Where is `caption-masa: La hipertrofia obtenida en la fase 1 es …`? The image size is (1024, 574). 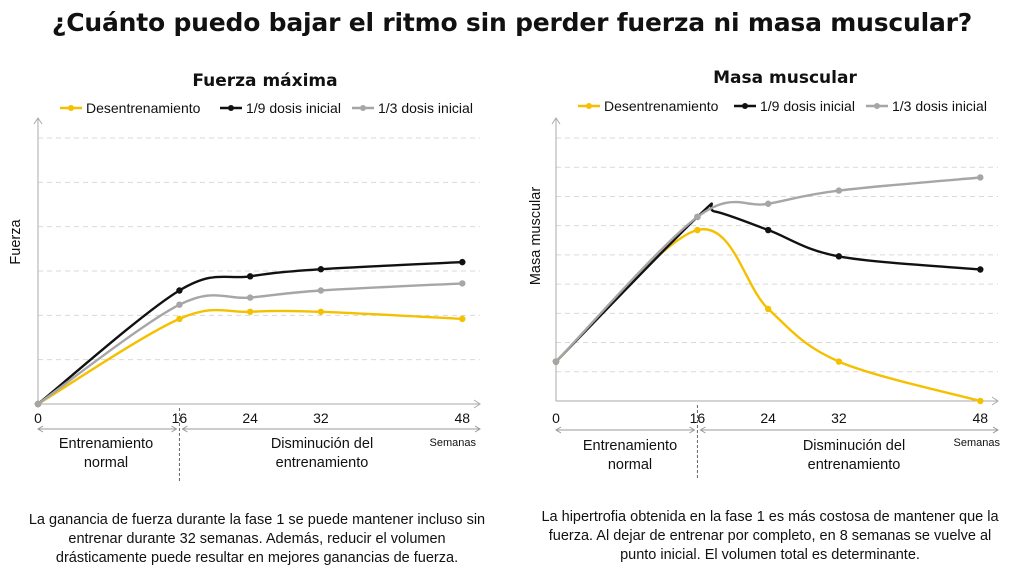
caption-masa: La hipertrofia obtenida en la fase 1 es … is located at coordinates (770, 536).